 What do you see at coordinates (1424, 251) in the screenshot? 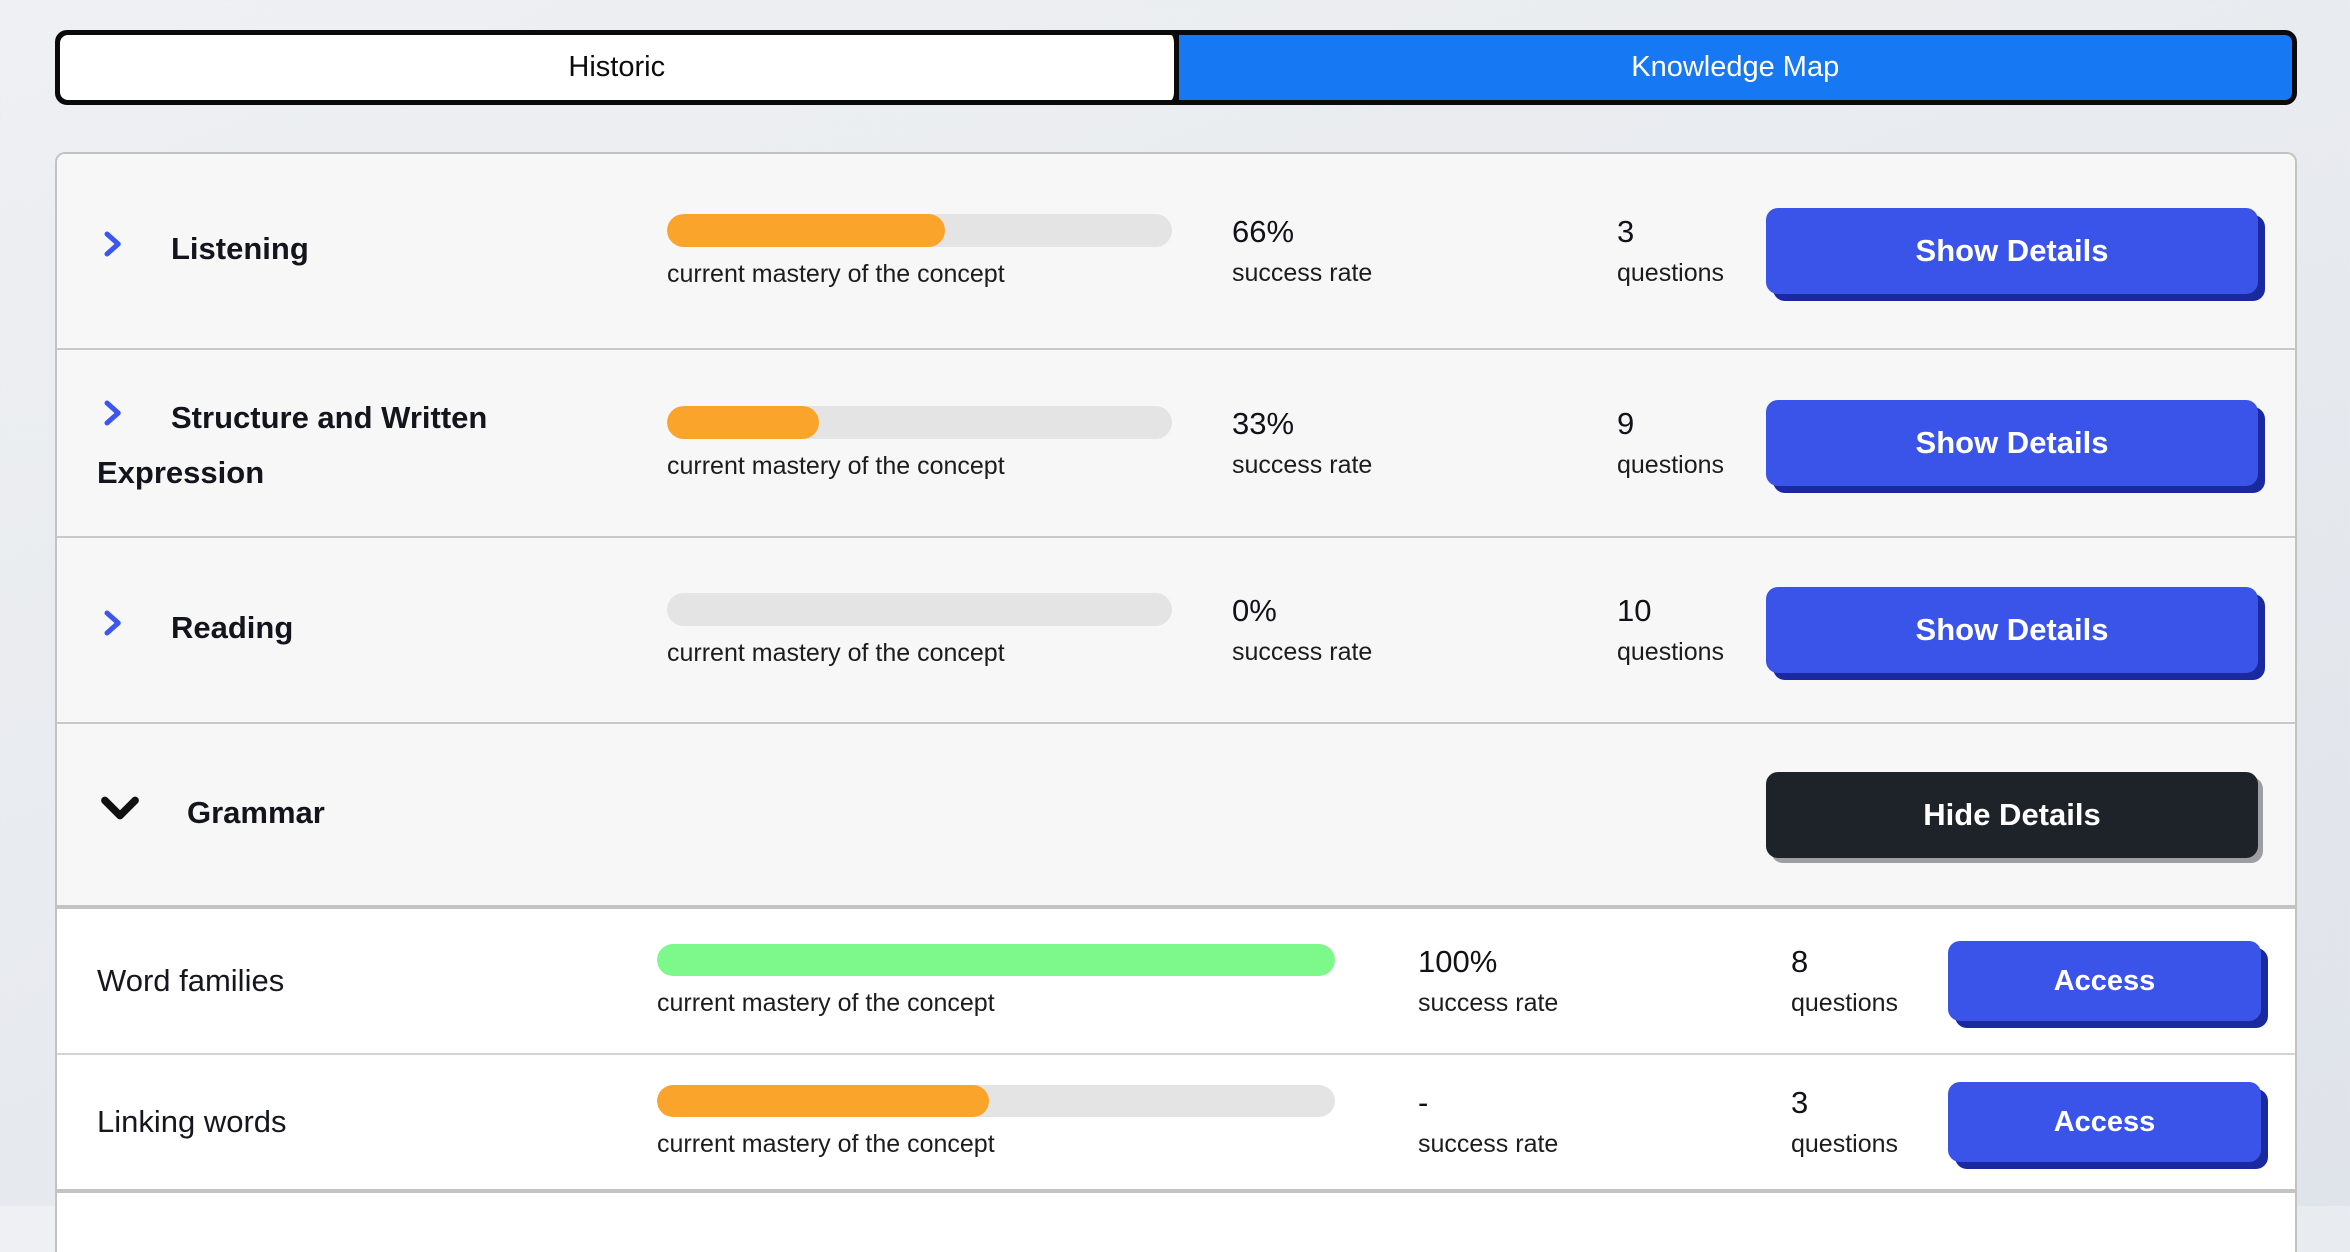
I see `success-rate-stat: 66% success rate` at bounding box center [1424, 251].